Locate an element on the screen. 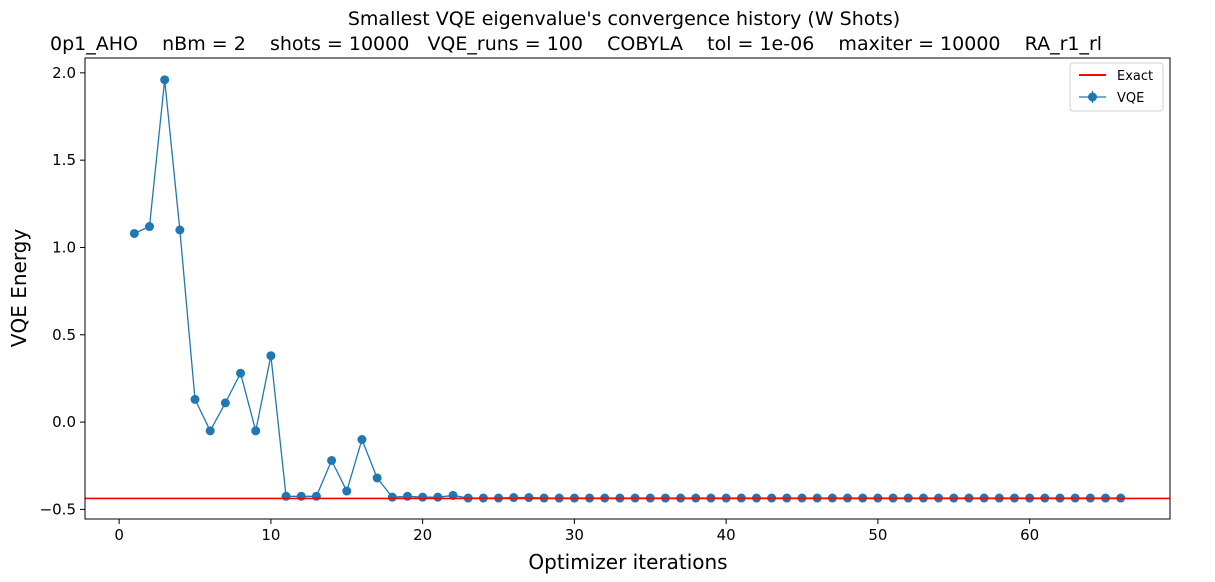 This screenshot has height=582, width=1215. legend-exact-label: Exact is located at coordinates (1135, 76).